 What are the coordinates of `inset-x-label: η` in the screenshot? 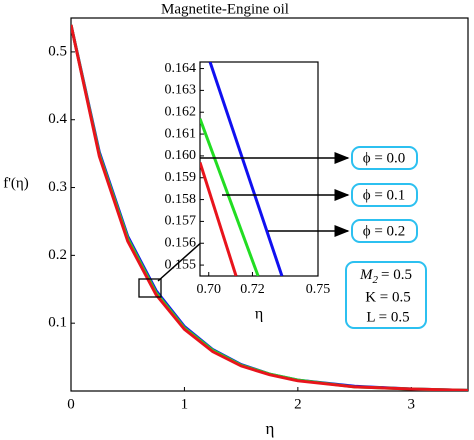 It's located at (259, 314).